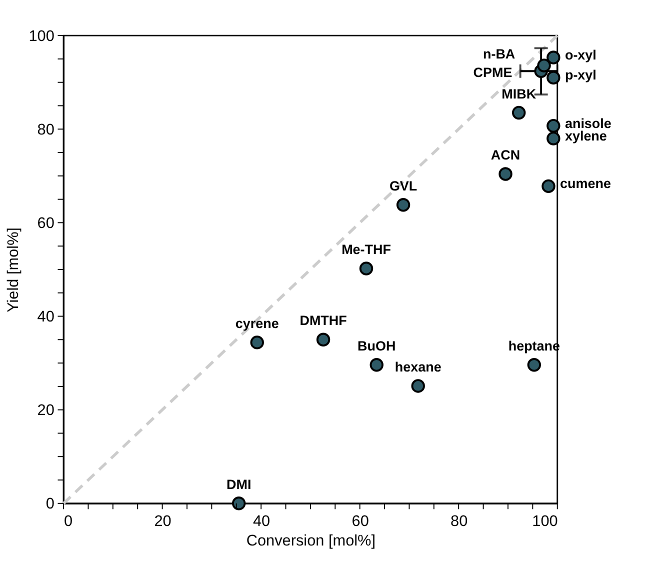  What do you see at coordinates (366, 250) in the screenshot?
I see `annotation: Me-THF` at bounding box center [366, 250].